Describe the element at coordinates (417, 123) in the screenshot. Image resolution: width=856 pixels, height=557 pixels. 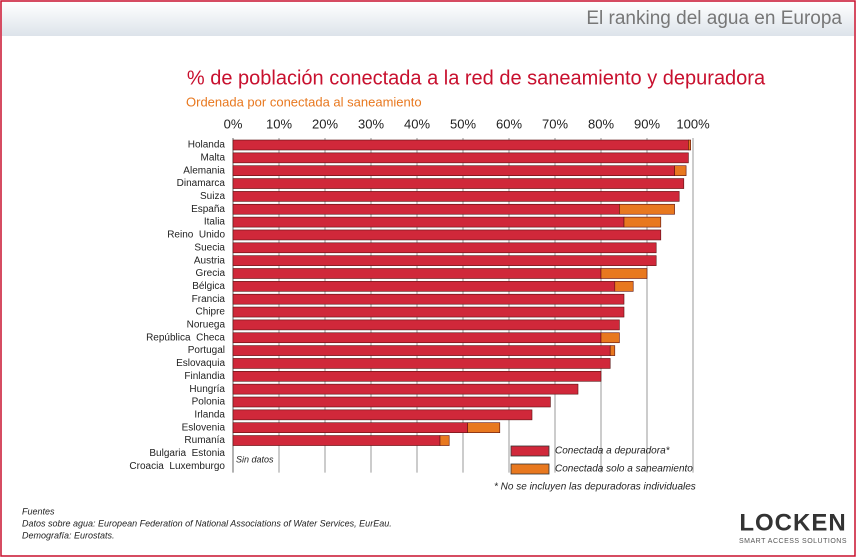
I see `x-tick-label: 40%` at that location.